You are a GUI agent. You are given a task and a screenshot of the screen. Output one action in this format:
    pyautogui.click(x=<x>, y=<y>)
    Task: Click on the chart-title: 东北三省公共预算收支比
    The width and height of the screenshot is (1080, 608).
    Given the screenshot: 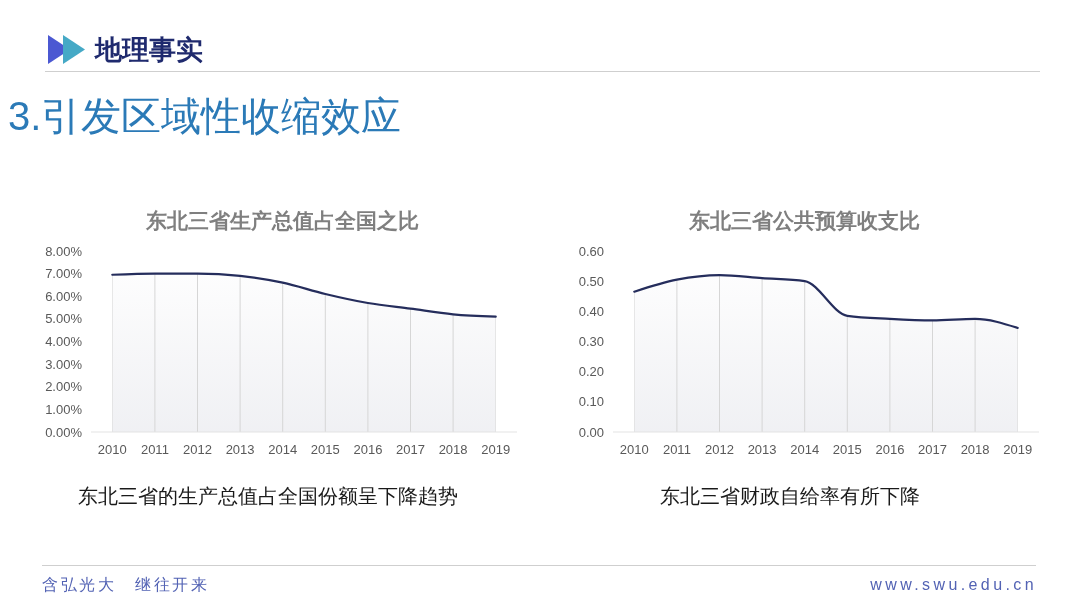 What is the action you would take?
    pyautogui.click(x=803, y=220)
    